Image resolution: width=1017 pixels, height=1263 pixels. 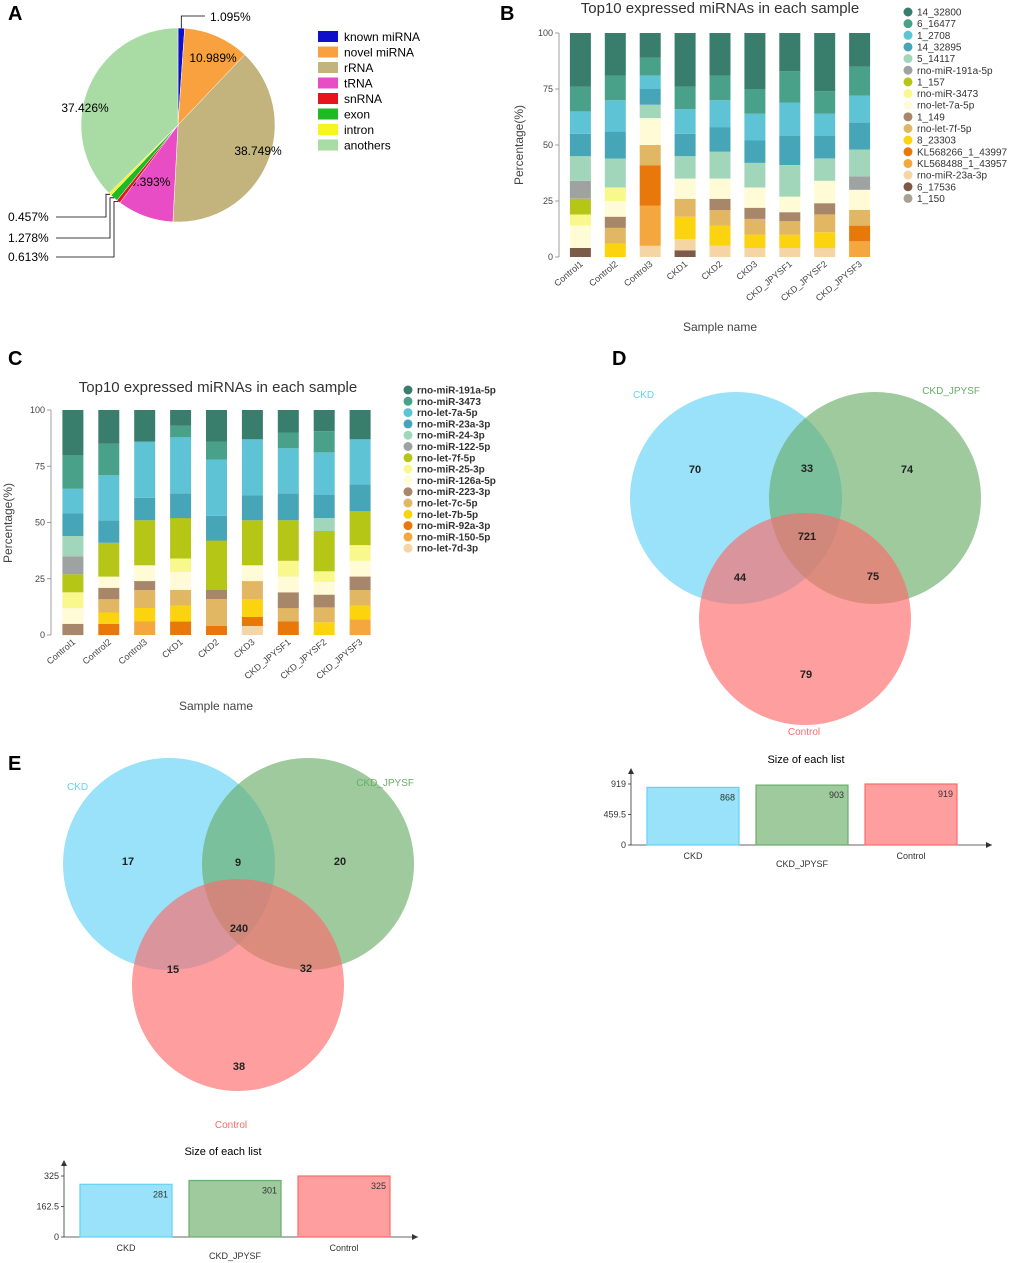 What do you see at coordinates (860, 109) in the screenshot?
I see `bar-segment-1-2708-ckd-jpysf3` at bounding box center [860, 109].